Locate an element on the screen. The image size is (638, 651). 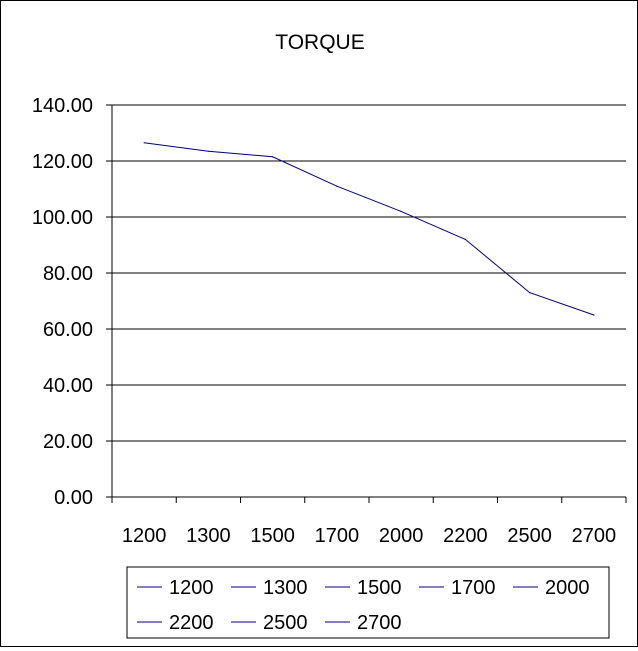
x-tick-label: 2700 is located at coordinates (594, 536).